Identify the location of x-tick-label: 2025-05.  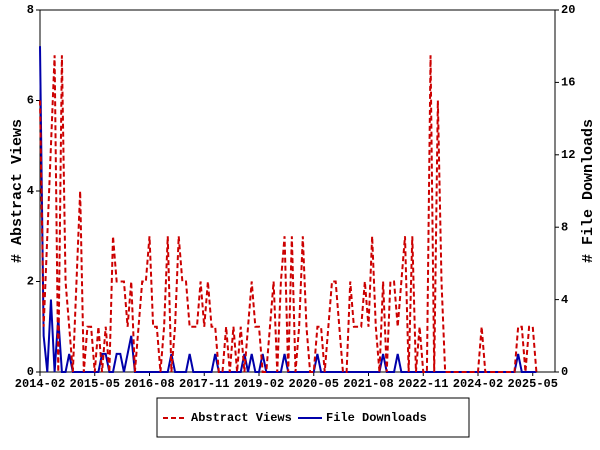
(533, 384).